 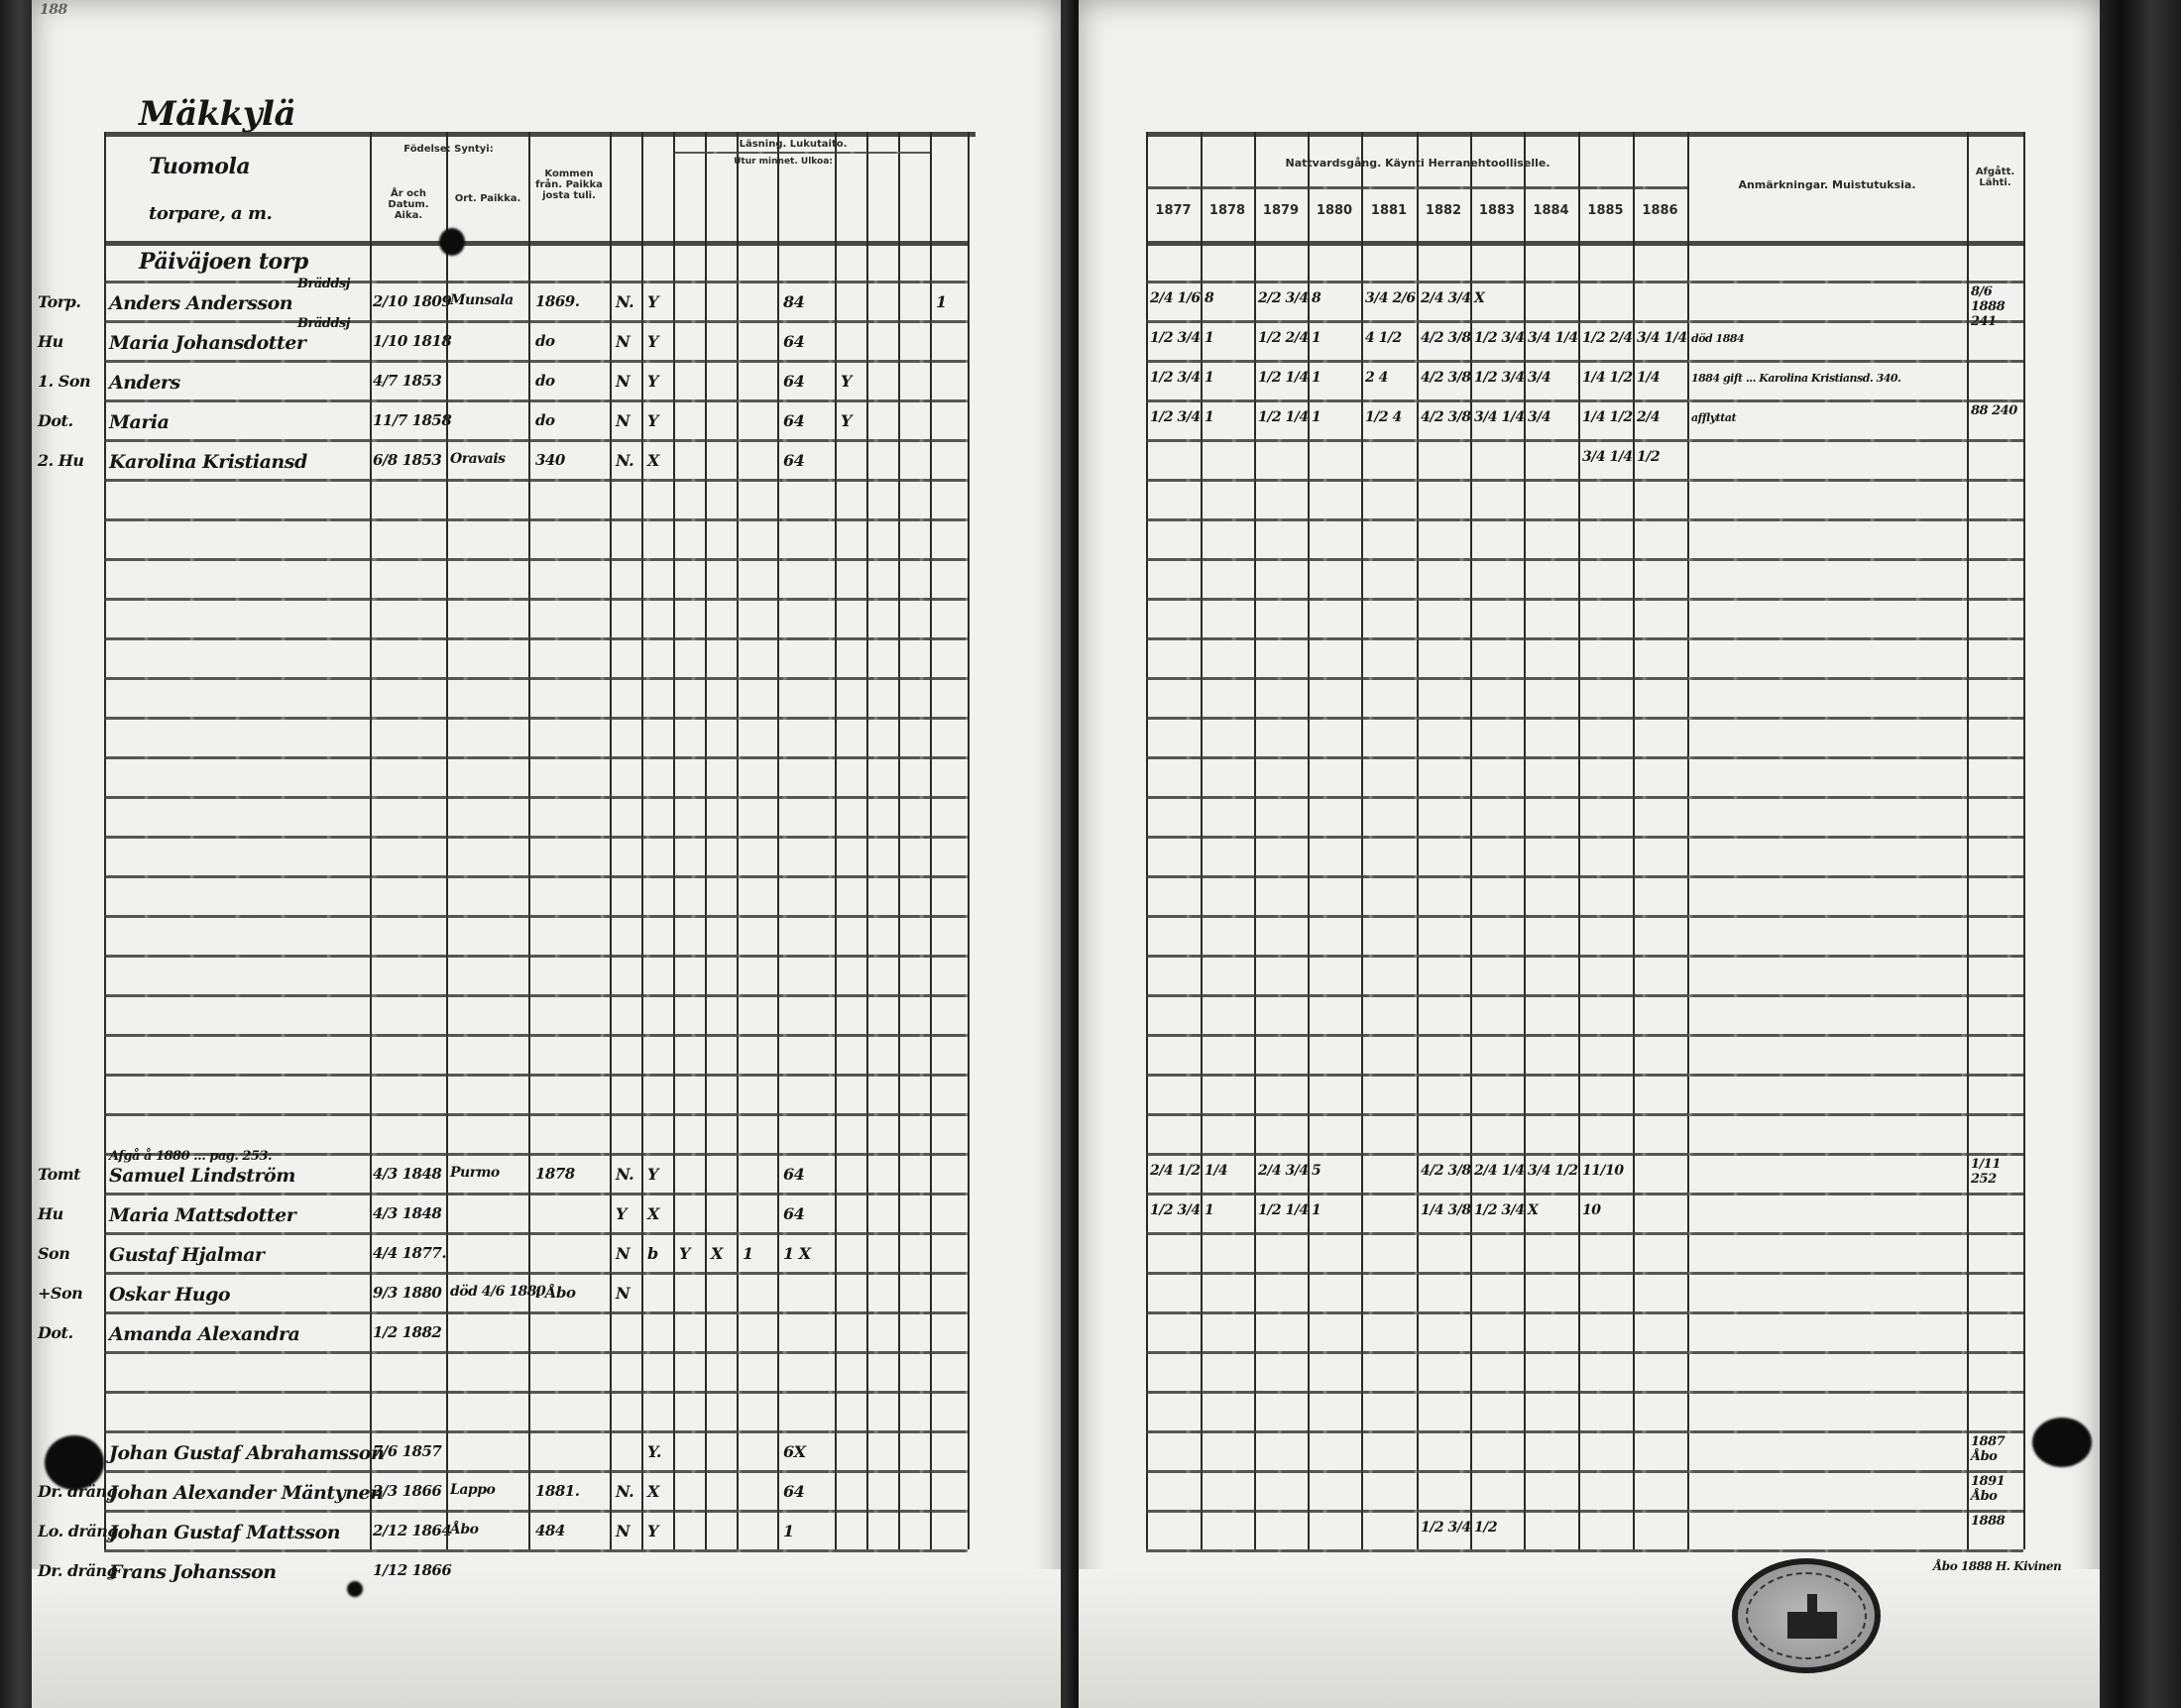 I want to click on birth-date: 4/4 1877., so click(x=410, y=1253).